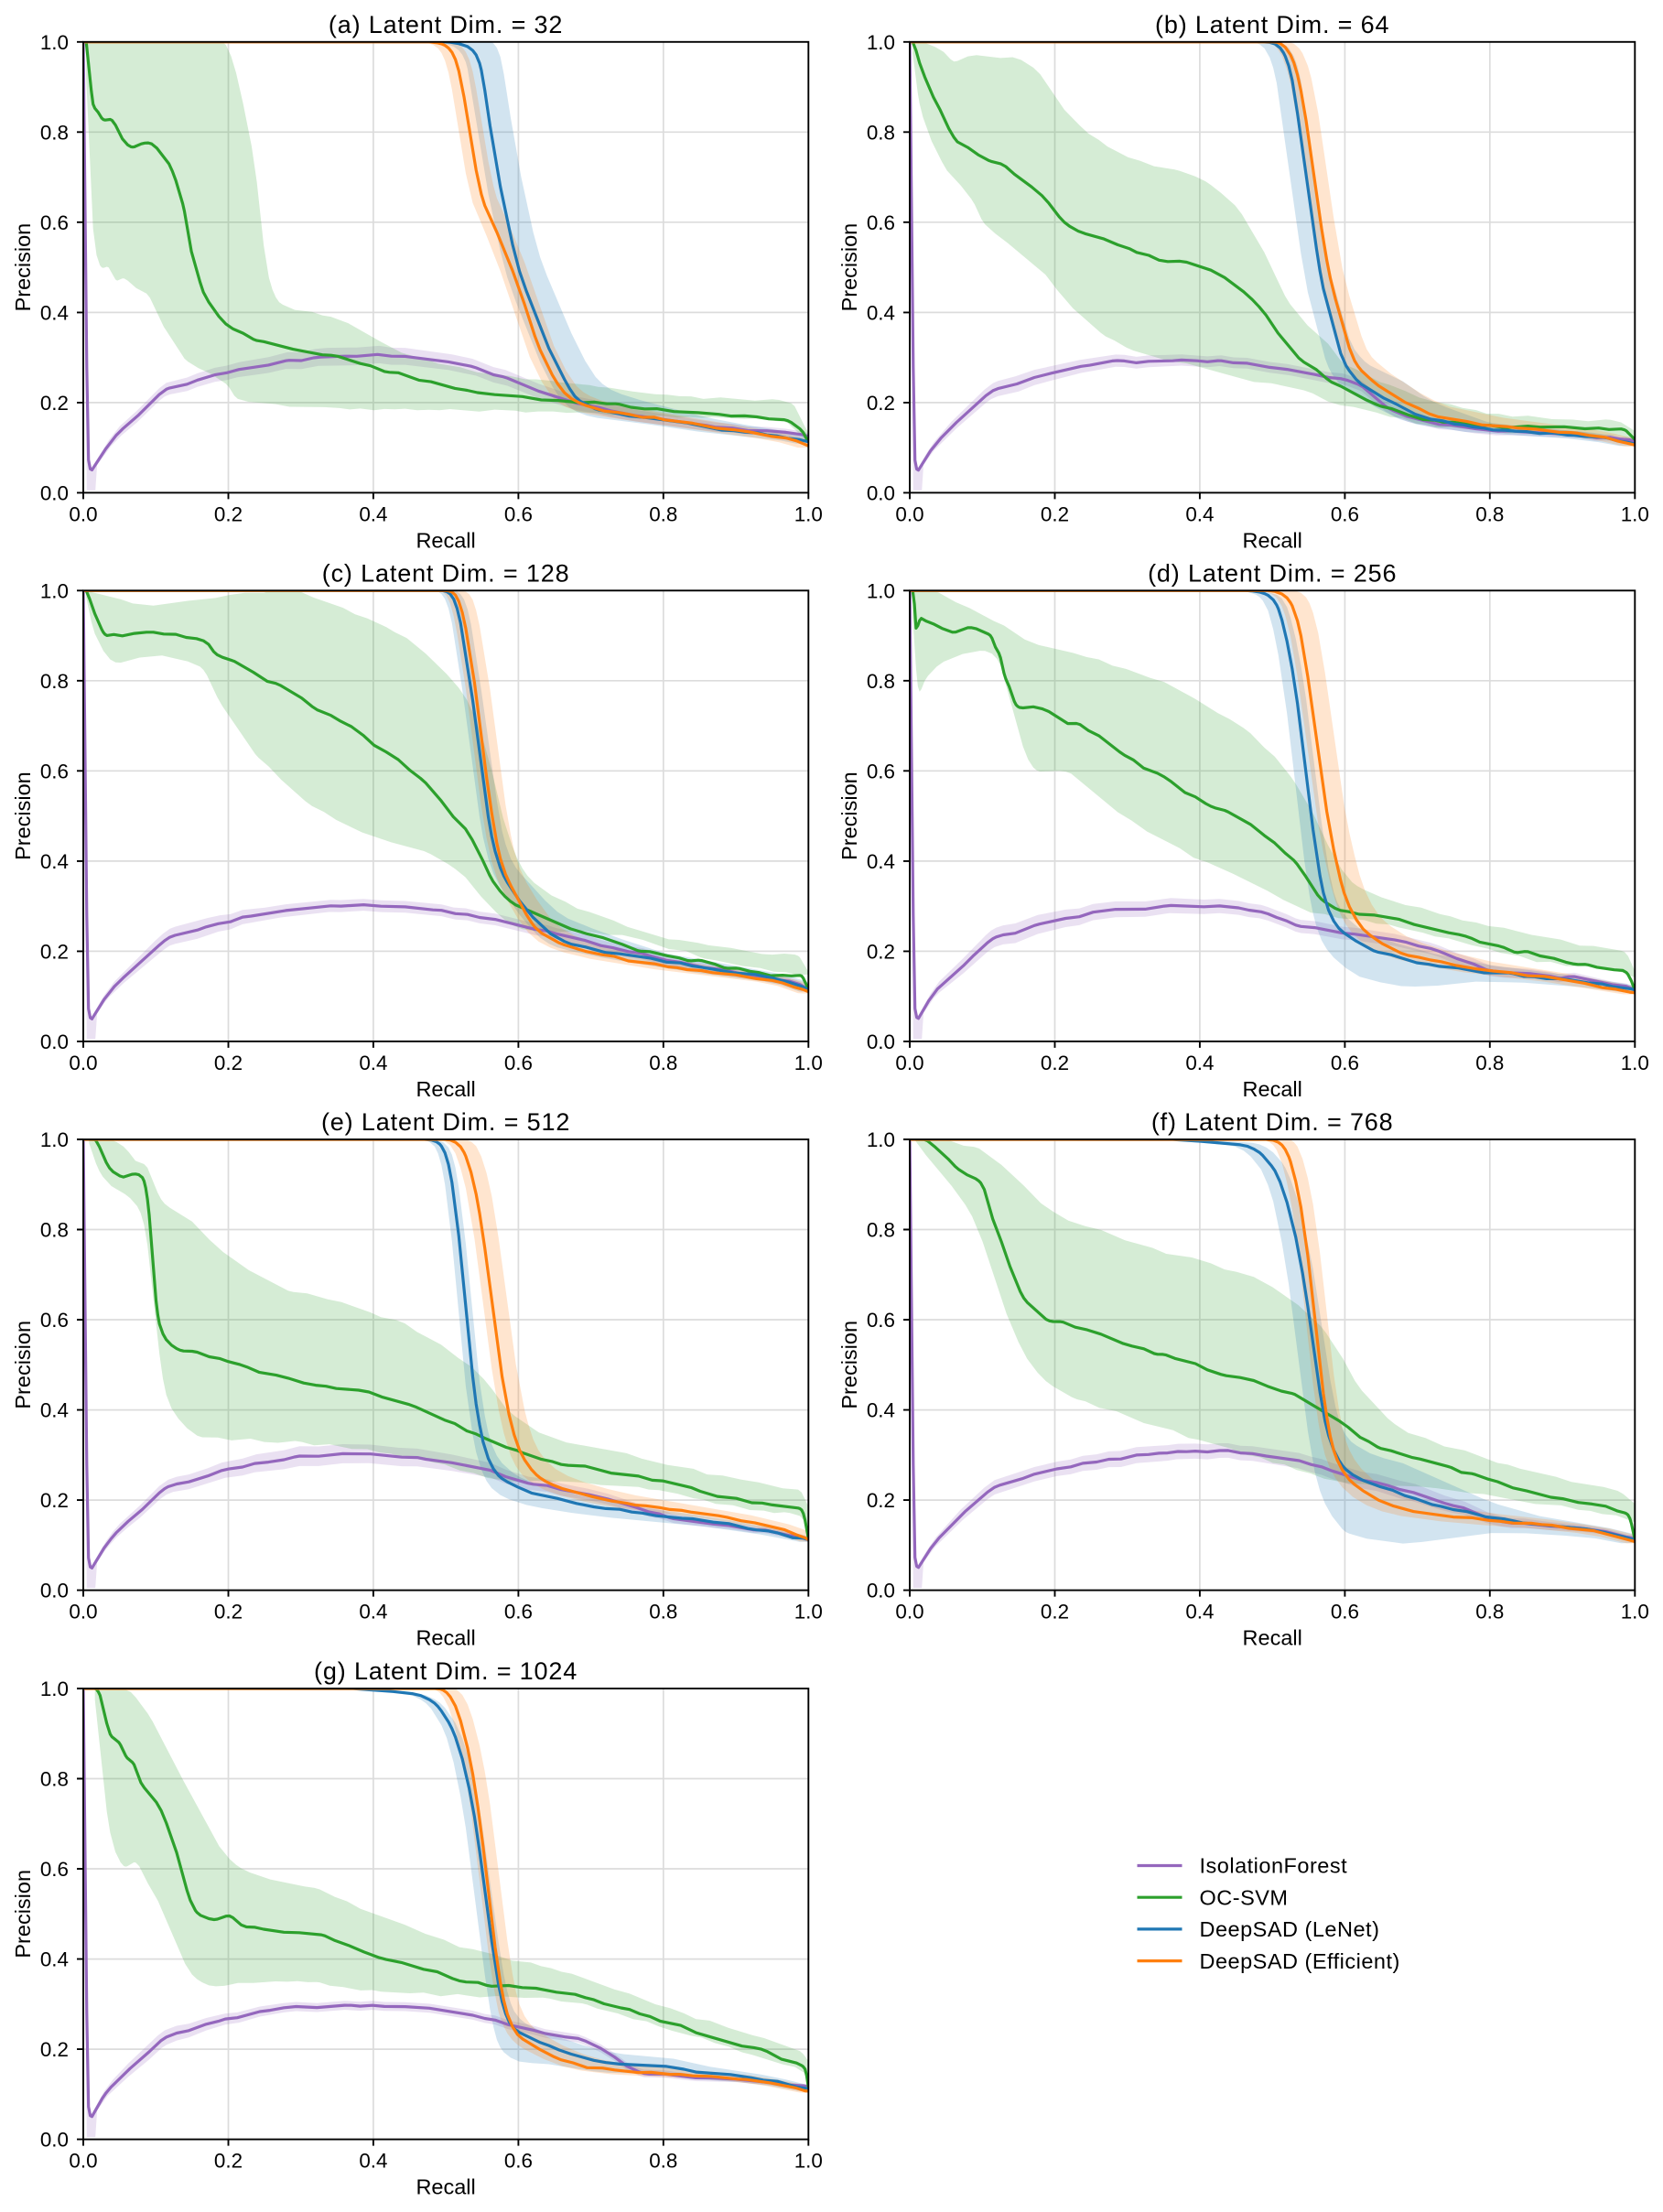  I want to click on svg-text: DeepSAD (Efficient), so click(1300, 1961).